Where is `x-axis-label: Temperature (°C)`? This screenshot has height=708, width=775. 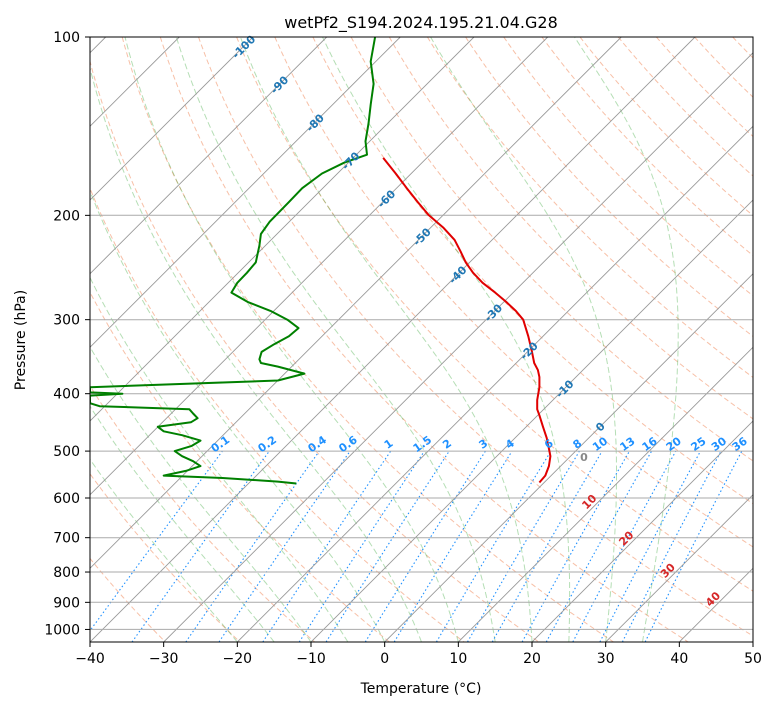 x-axis-label: Temperature (°C) is located at coordinates (421, 689).